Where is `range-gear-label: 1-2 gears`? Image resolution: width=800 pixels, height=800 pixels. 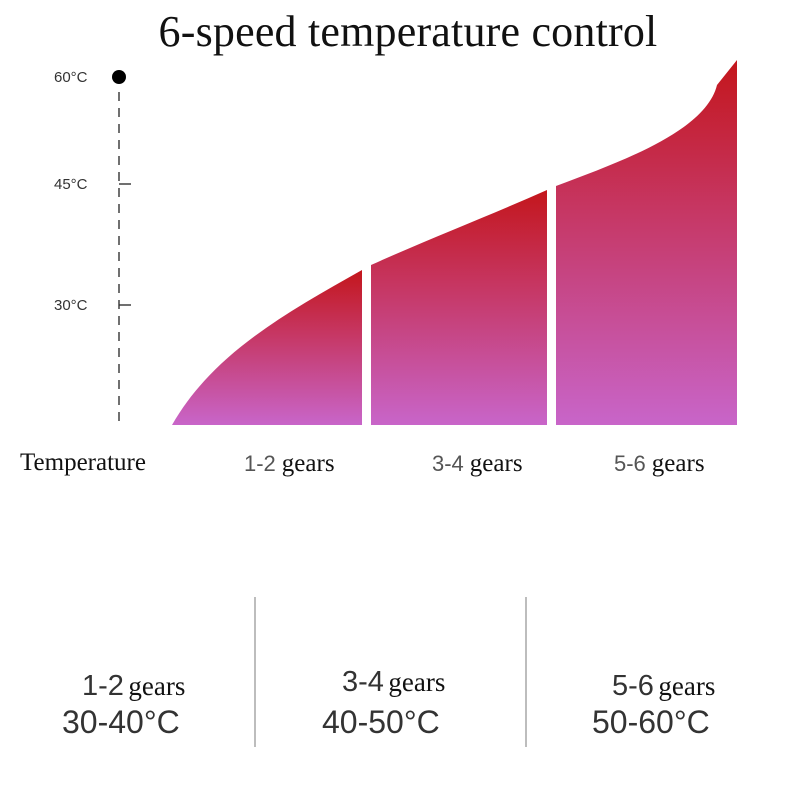 range-gear-label: 1-2 gears is located at coordinates (133, 686).